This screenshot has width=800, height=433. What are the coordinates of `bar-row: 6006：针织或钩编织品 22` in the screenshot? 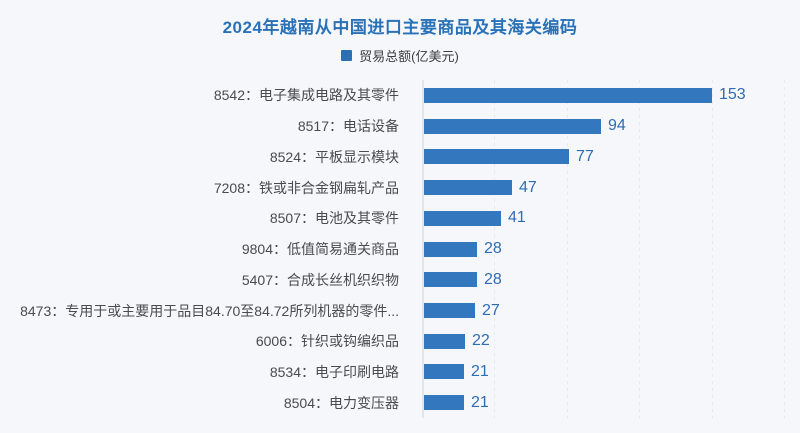 It's located at (400, 341).